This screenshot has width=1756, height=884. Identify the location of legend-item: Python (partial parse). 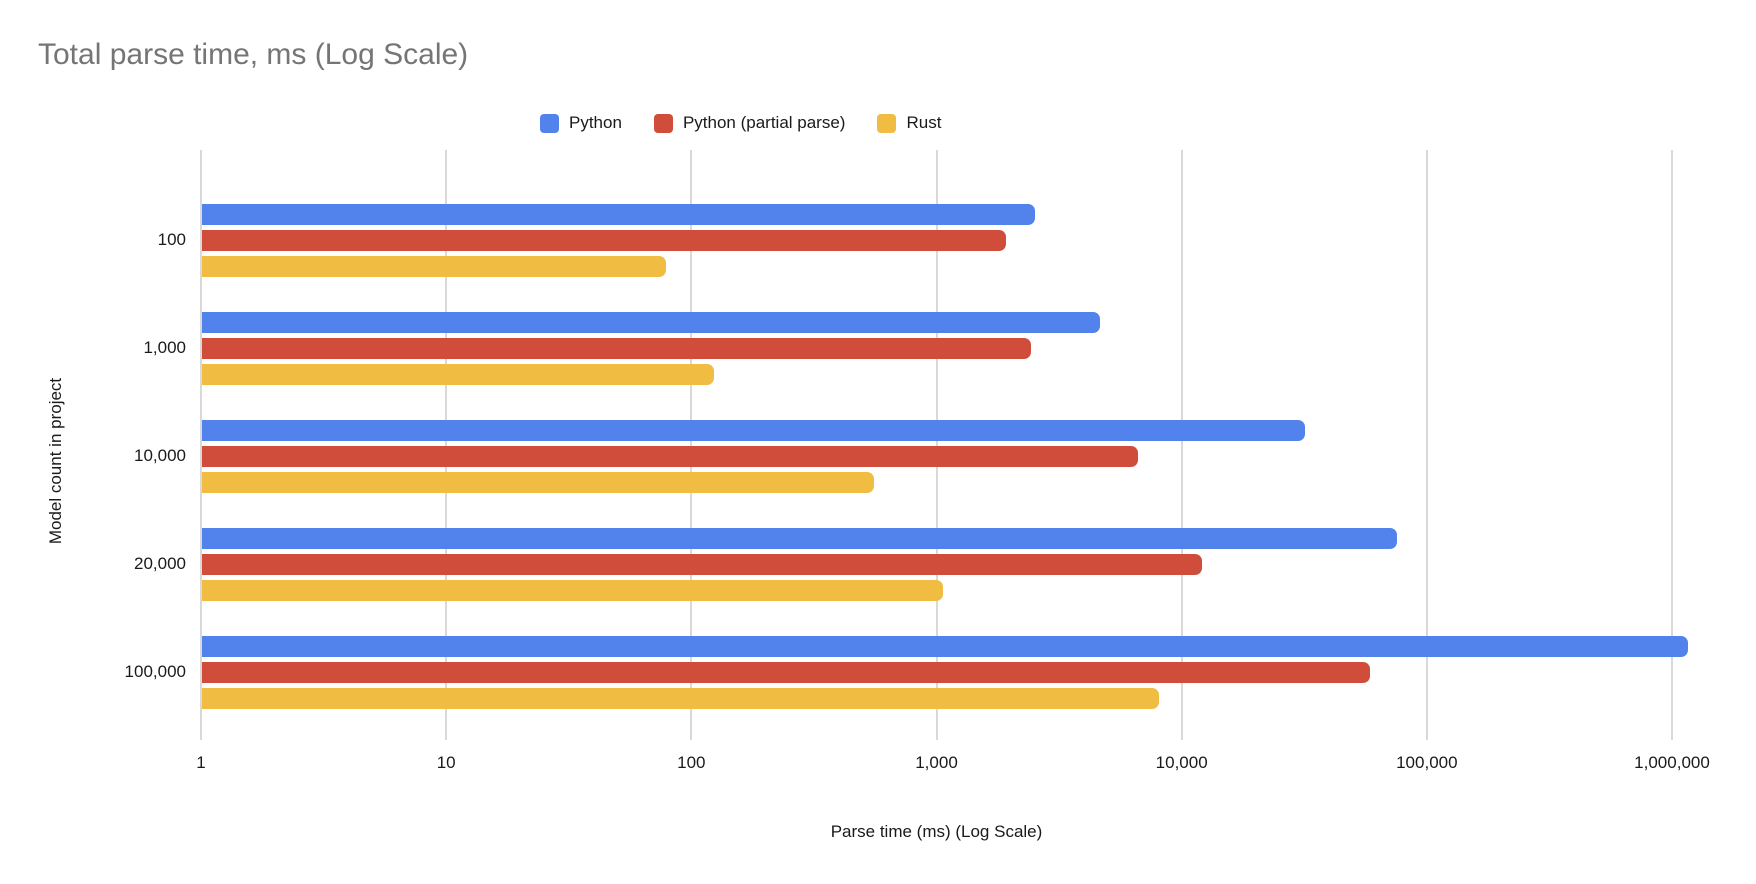
(749, 123).